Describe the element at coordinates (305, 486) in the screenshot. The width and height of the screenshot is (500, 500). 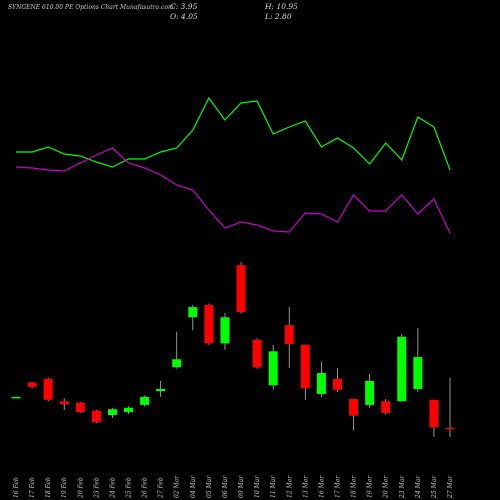
I see `x-tick-label: 13 Mar` at that location.